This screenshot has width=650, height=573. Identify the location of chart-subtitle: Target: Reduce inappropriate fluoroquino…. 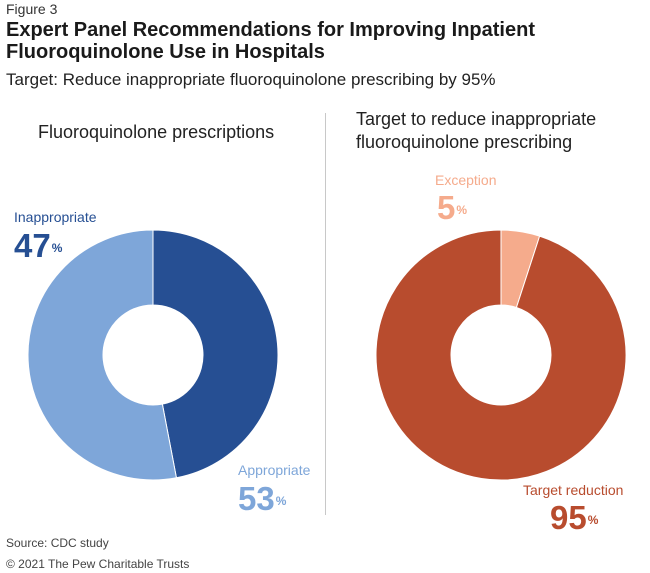
(251, 79).